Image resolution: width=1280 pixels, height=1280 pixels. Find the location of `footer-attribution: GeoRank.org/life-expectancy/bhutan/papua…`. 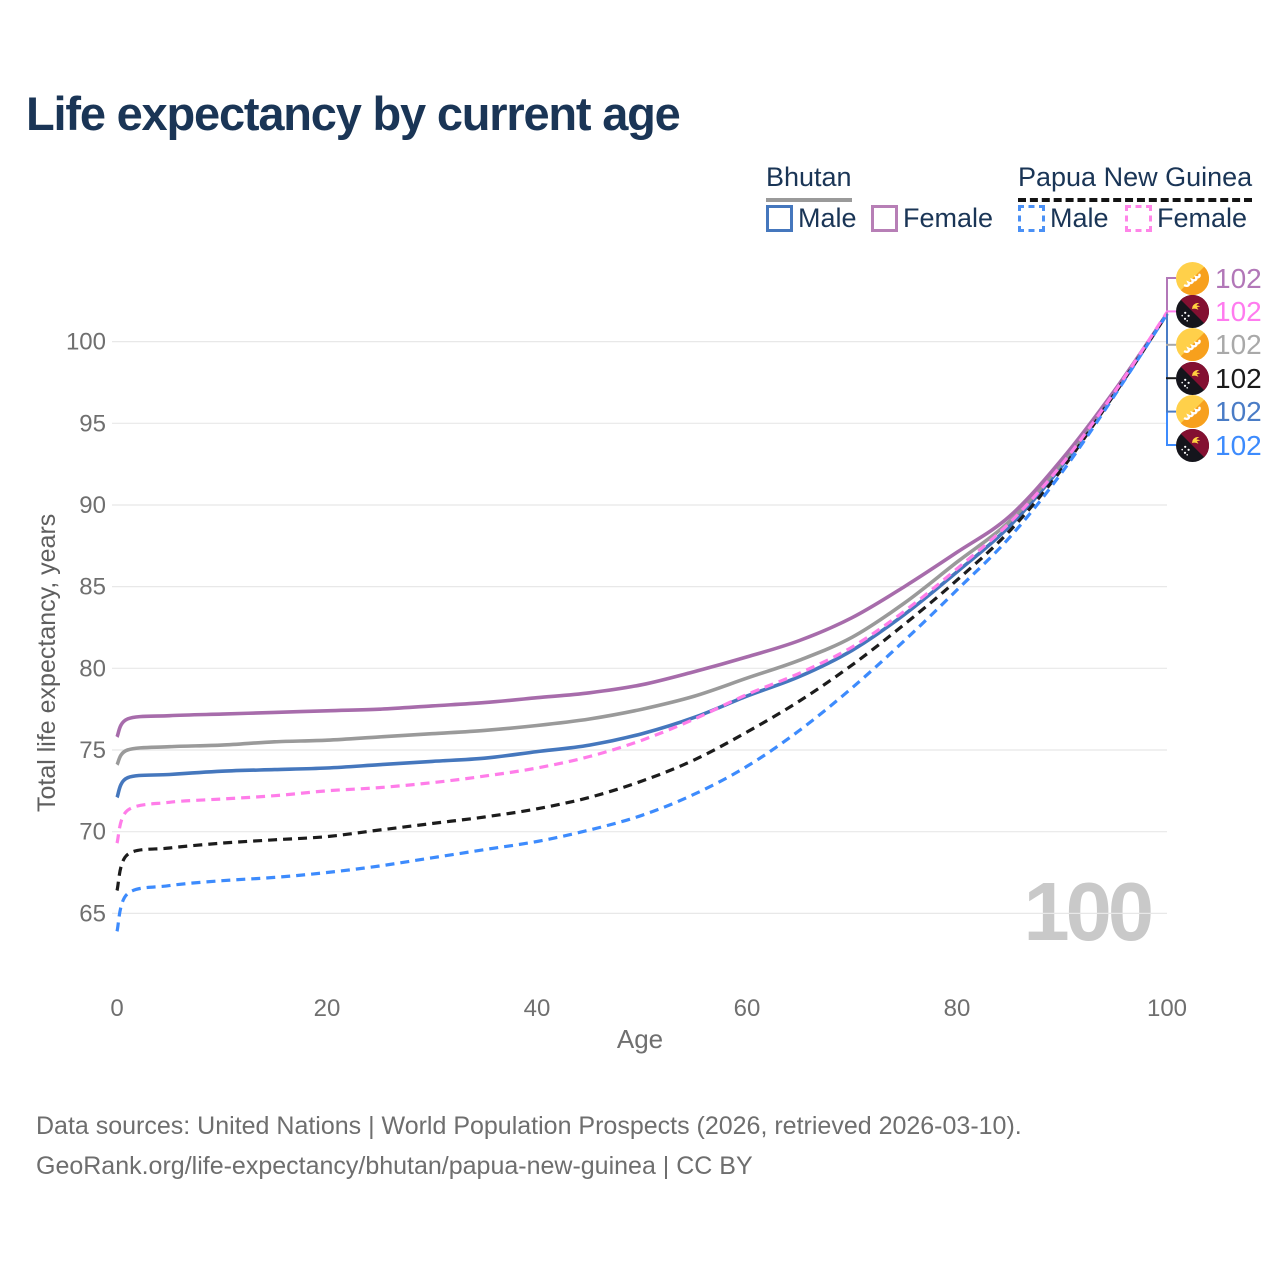

footer-attribution: GeoRank.org/life-expectancy/bhutan/papua… is located at coordinates (394, 1166).